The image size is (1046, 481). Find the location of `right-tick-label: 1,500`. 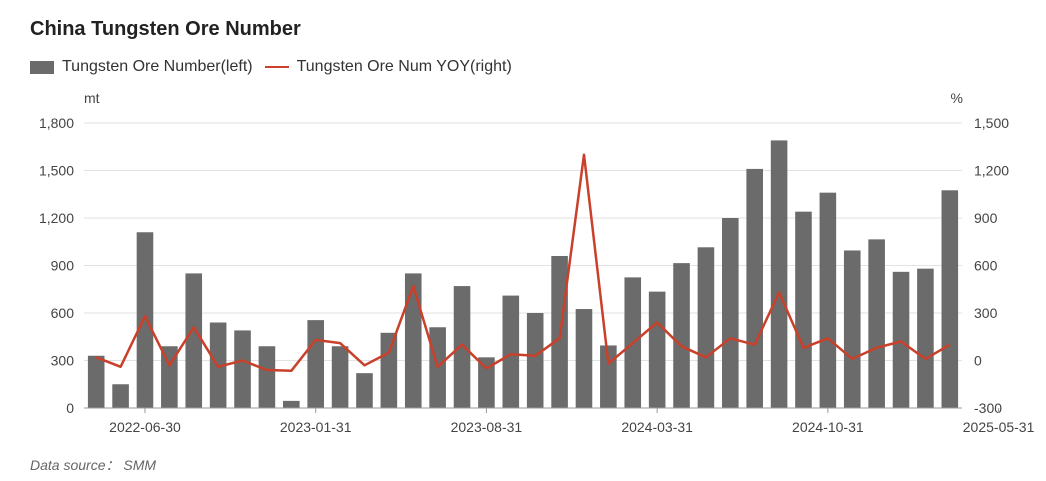

right-tick-label: 1,500 is located at coordinates (991, 123).